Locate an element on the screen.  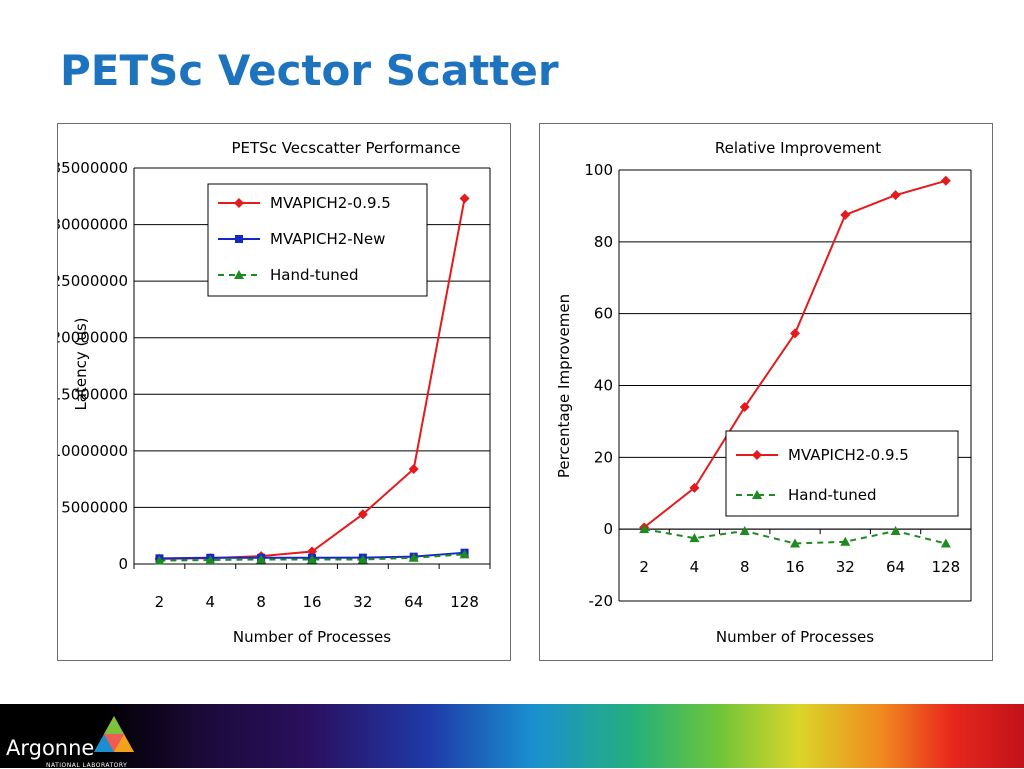
y-tick-label: 100 is located at coordinates (598, 170).